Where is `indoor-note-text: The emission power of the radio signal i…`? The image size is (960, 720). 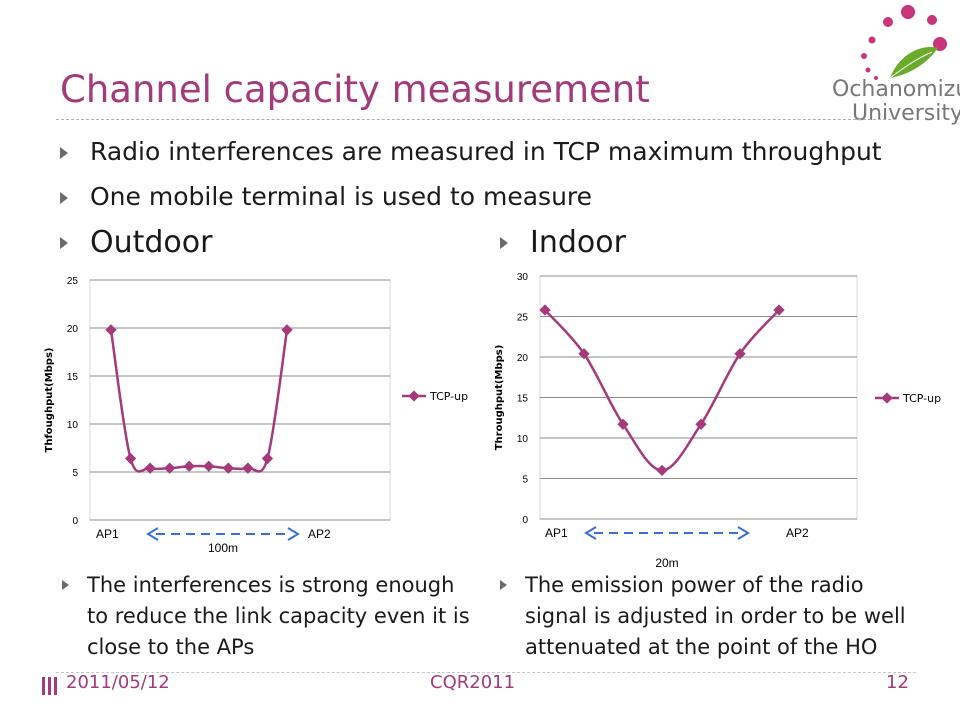 indoor-note-text: The emission power of the radio signal i… is located at coordinates (715, 616).